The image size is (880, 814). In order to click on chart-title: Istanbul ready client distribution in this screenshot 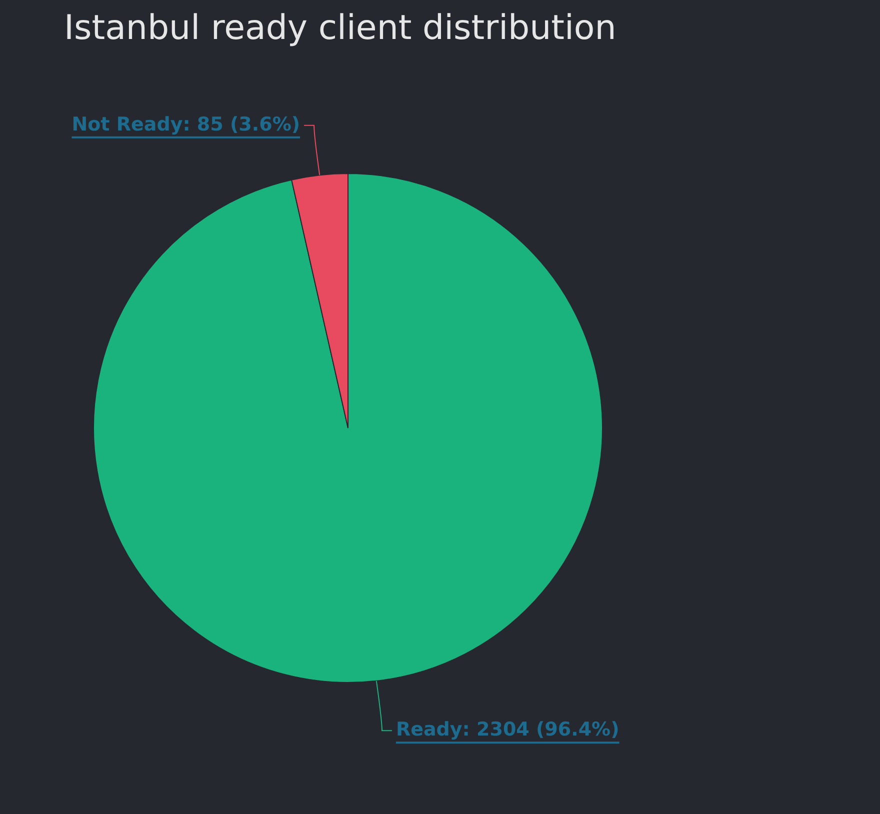, I will do `click(340, 28)`.